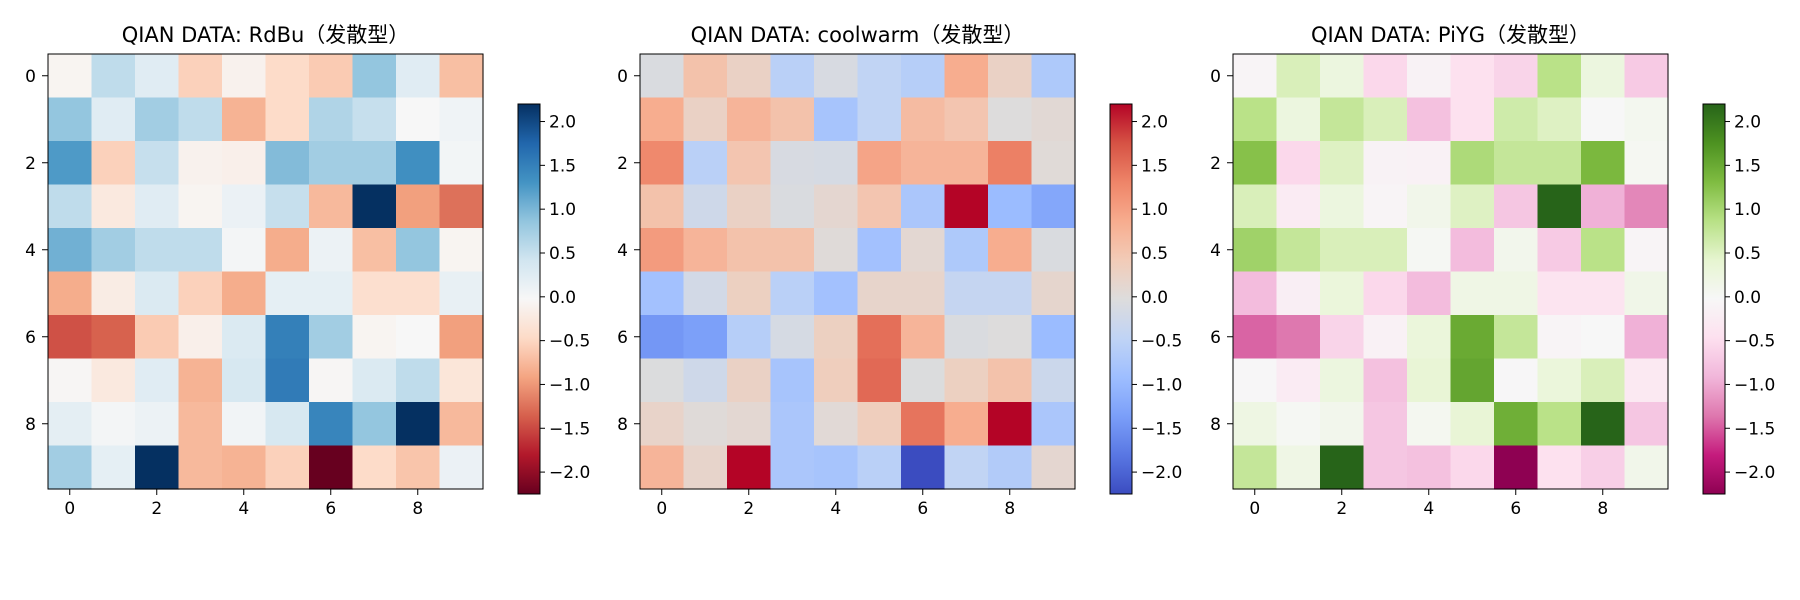 The image size is (1800, 600). I want to click on x-tick-label: 0, so click(1254, 509).